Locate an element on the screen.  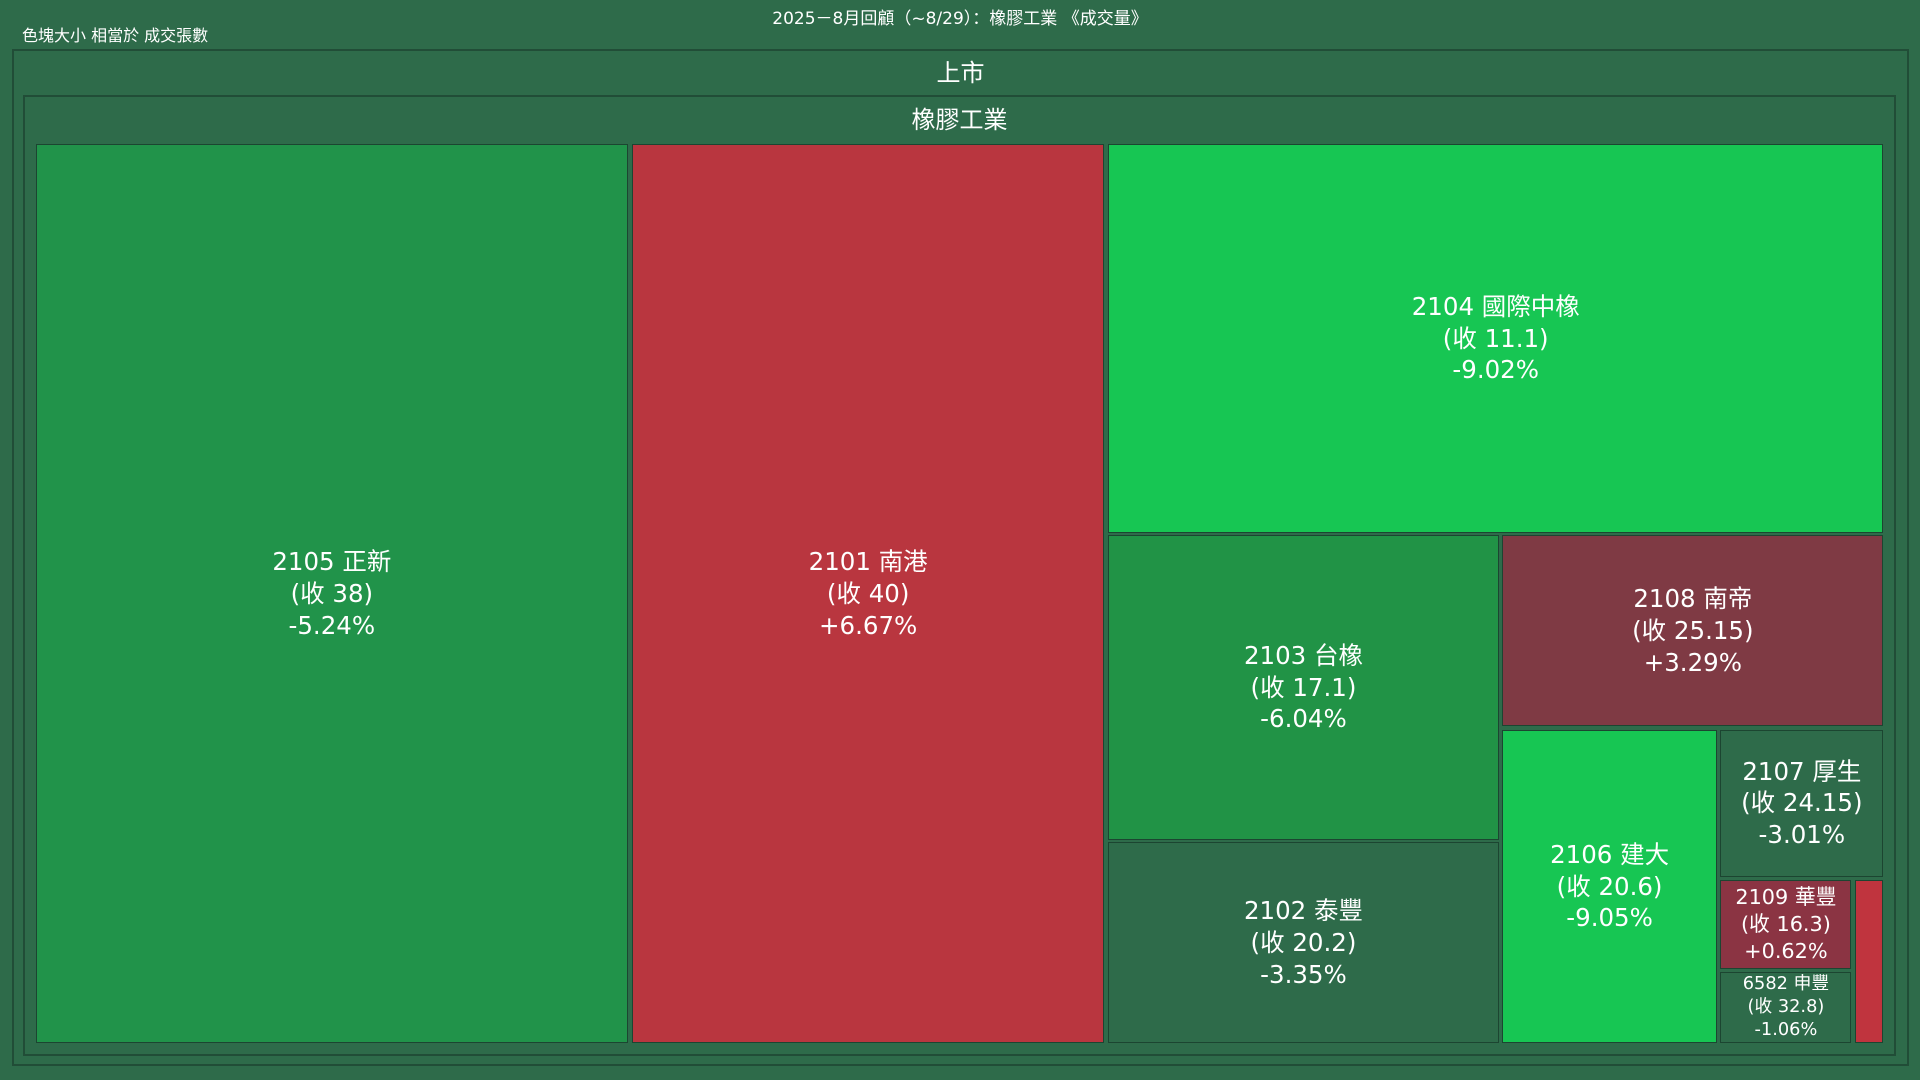
tile-close: (收 16.3) is located at coordinates (1785, 923).